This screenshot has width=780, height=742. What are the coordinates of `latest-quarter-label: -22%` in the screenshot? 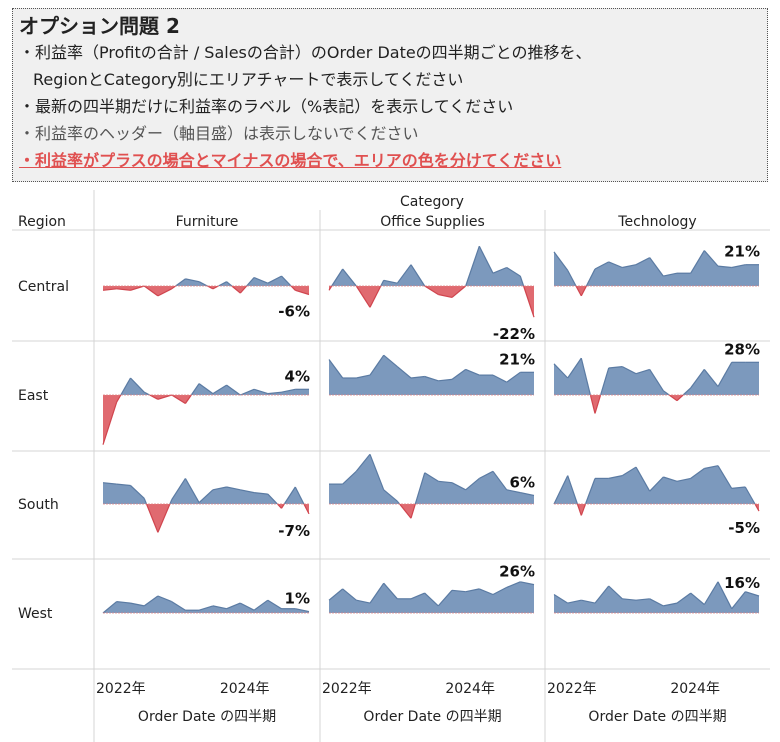 It's located at (514, 334).